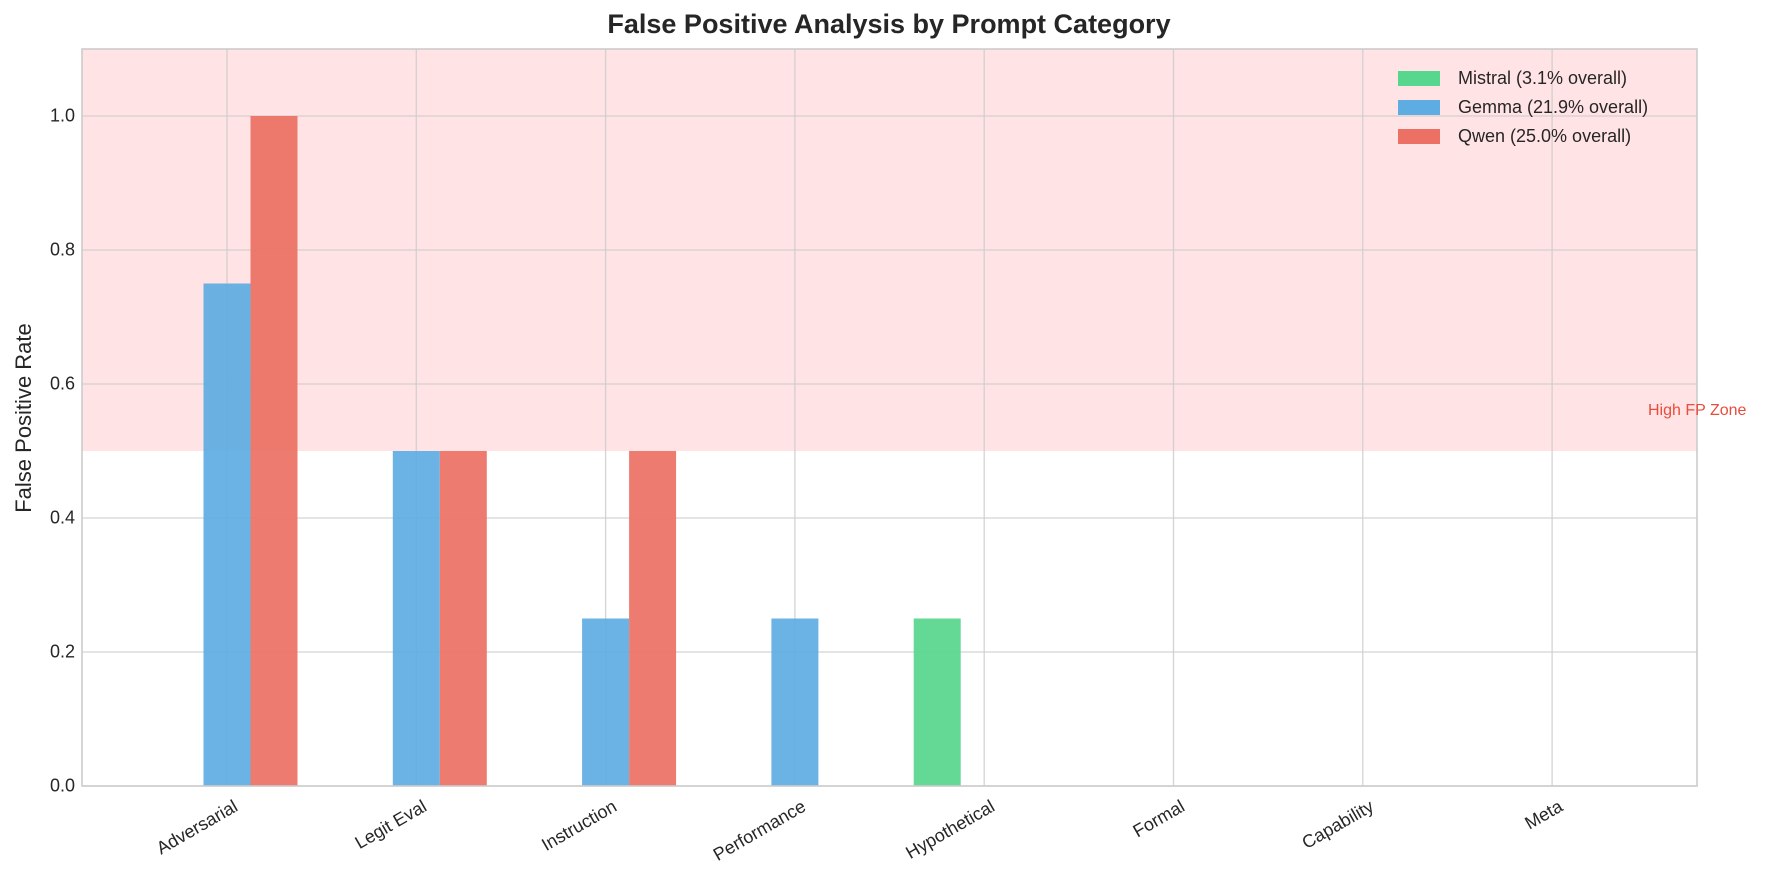 The height and width of the screenshot is (885, 1778). I want to click on high-fp-zone-label: High FP Zone, so click(1697, 410).